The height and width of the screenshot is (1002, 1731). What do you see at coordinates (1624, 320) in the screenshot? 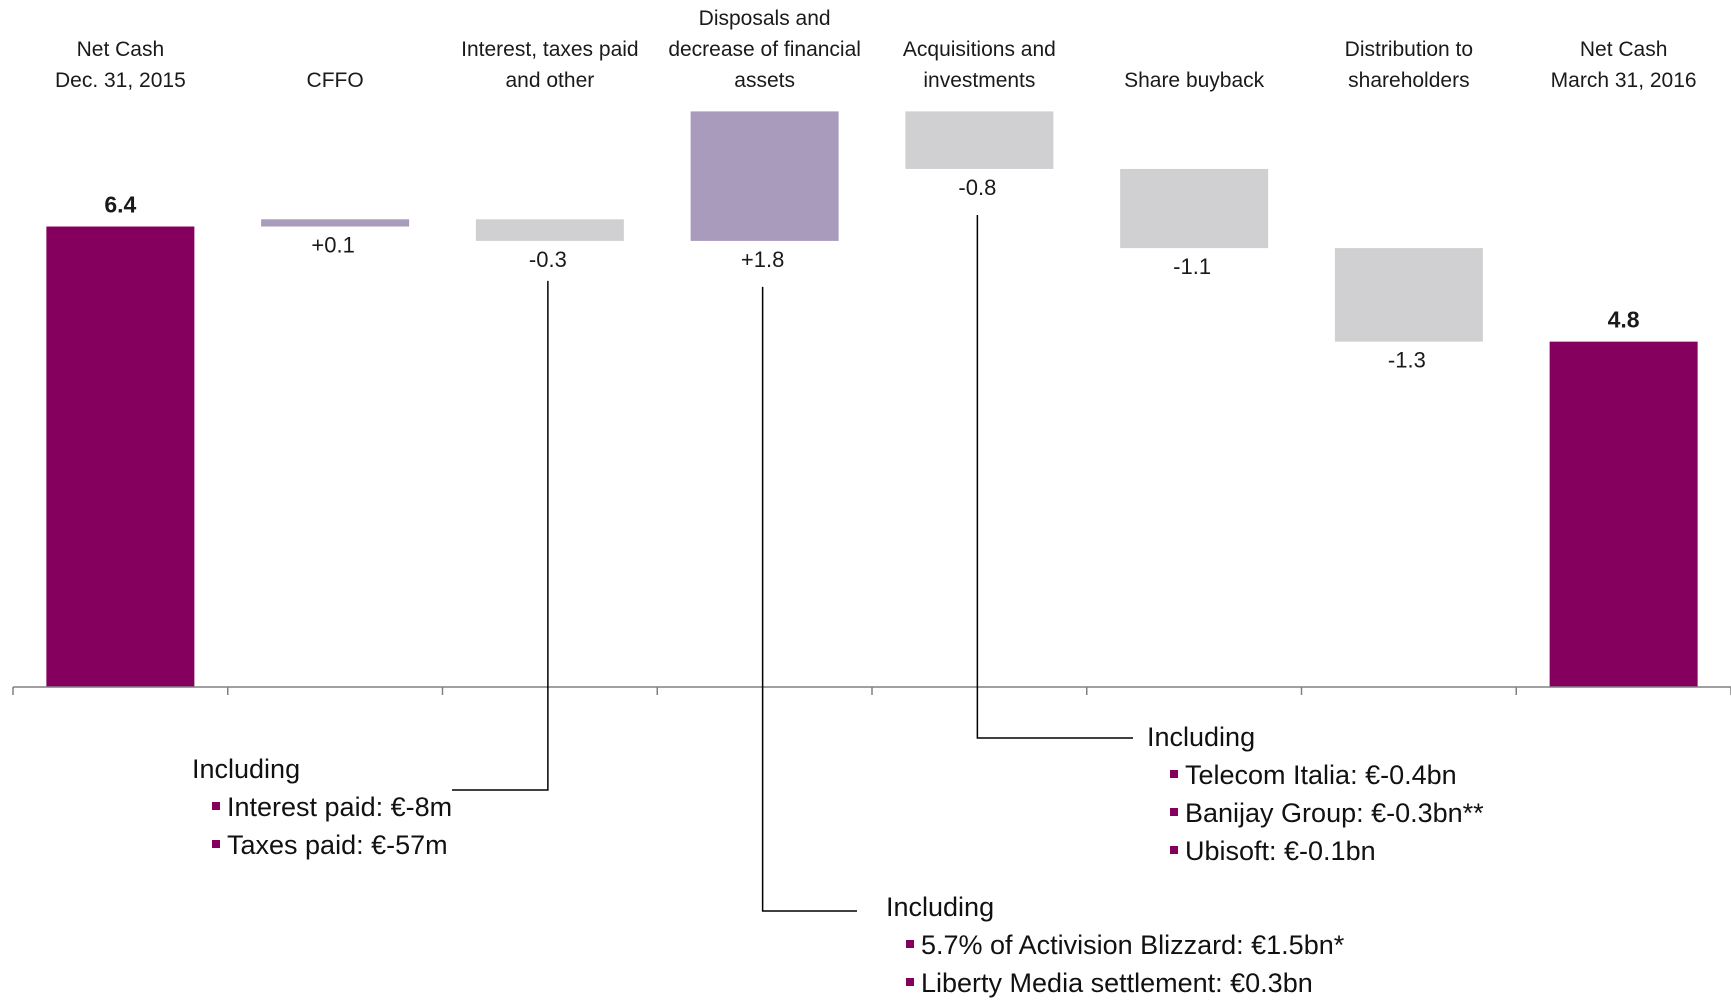
I see `value-label: 4.8` at bounding box center [1624, 320].